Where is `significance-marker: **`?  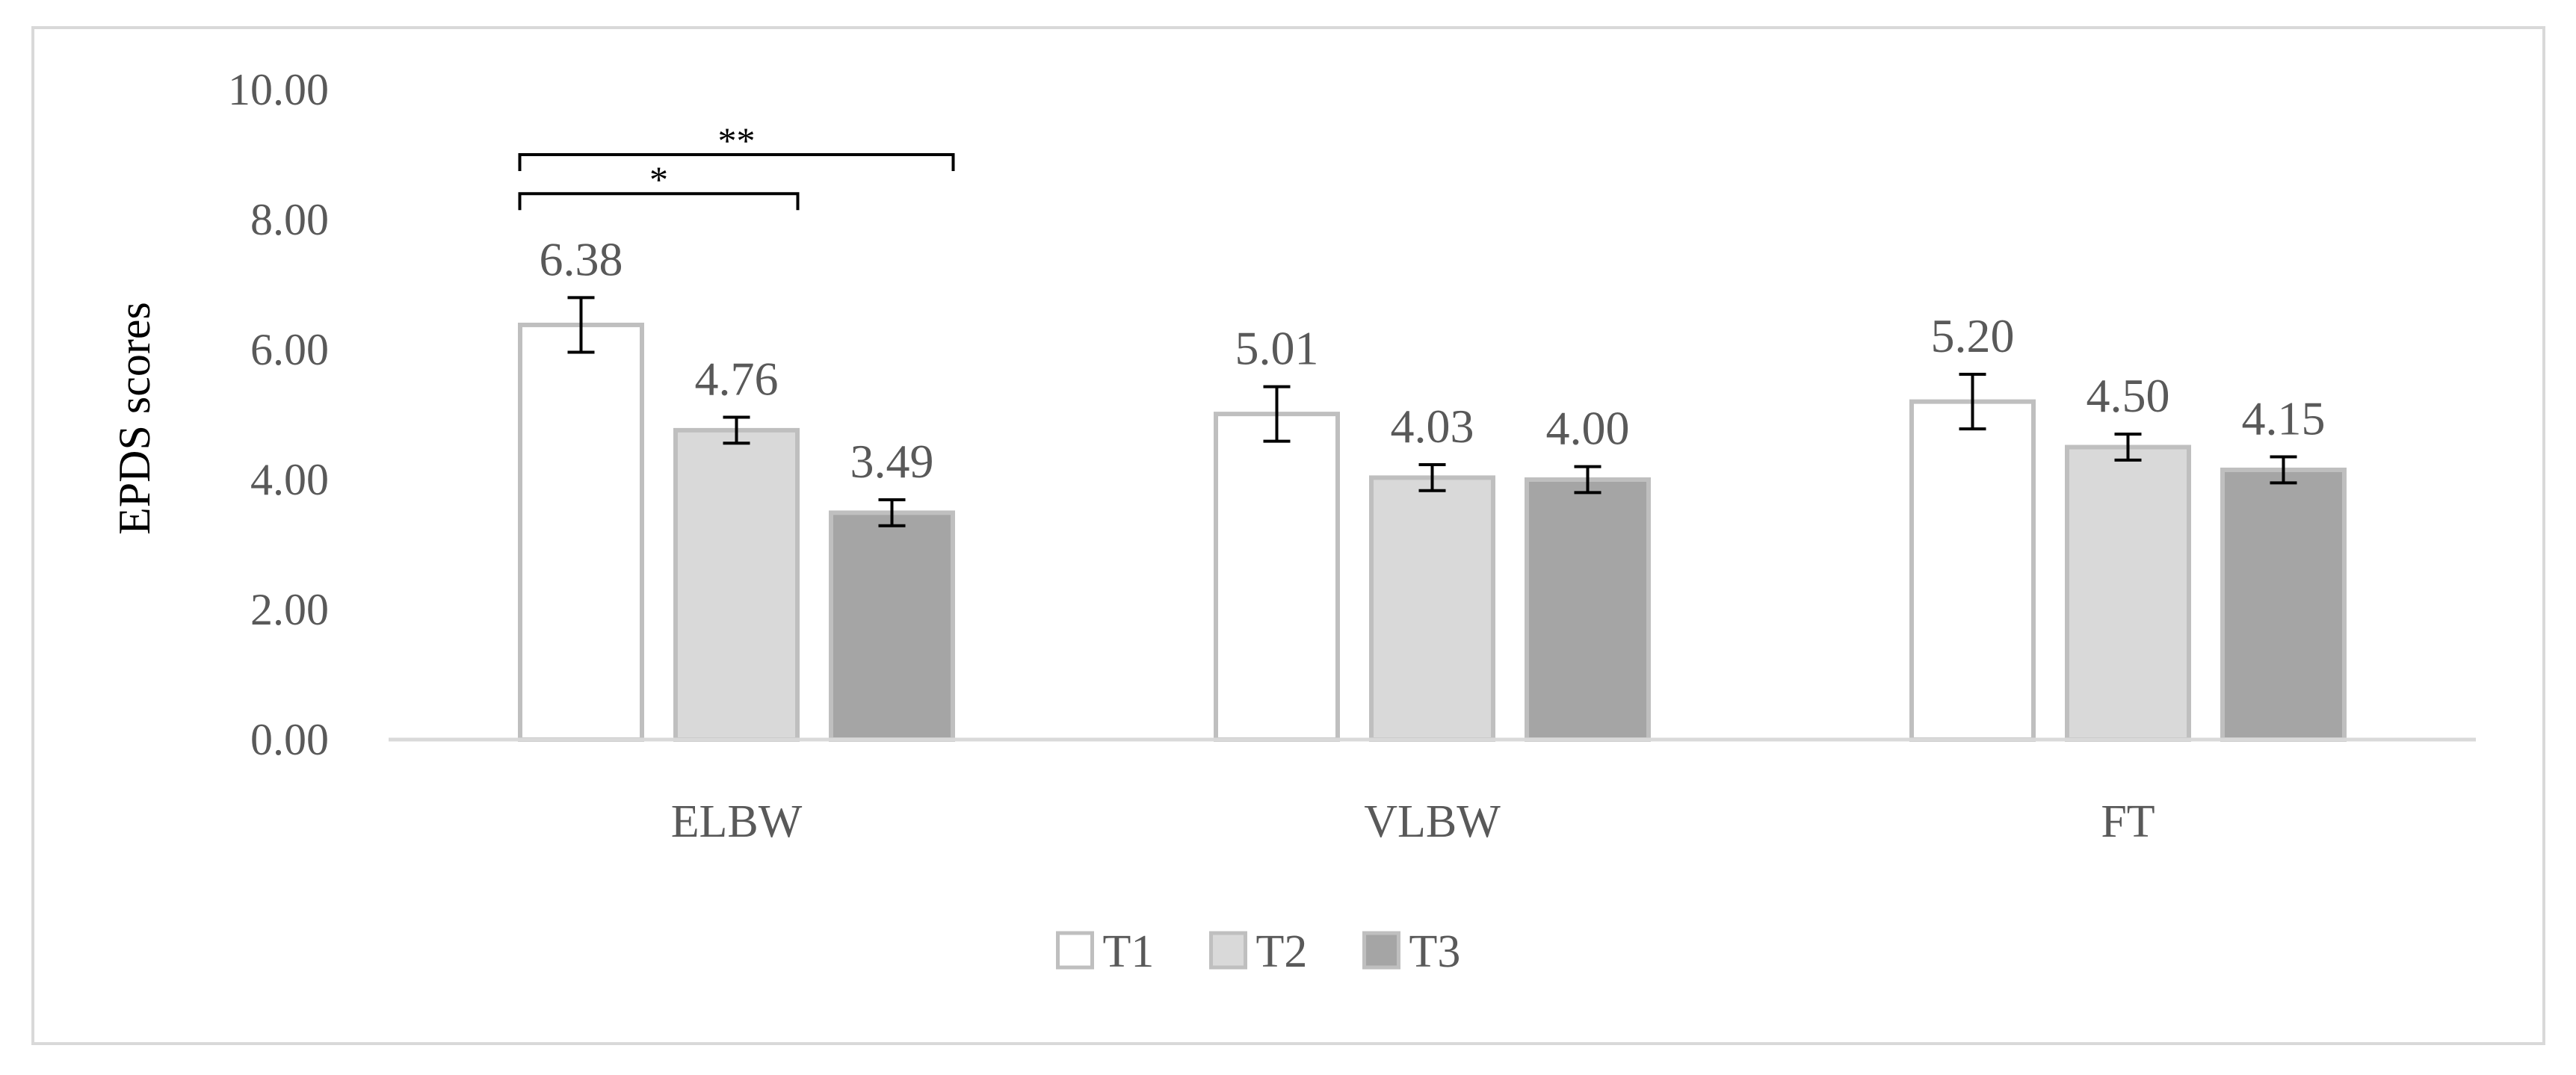 significance-marker: ** is located at coordinates (737, 140).